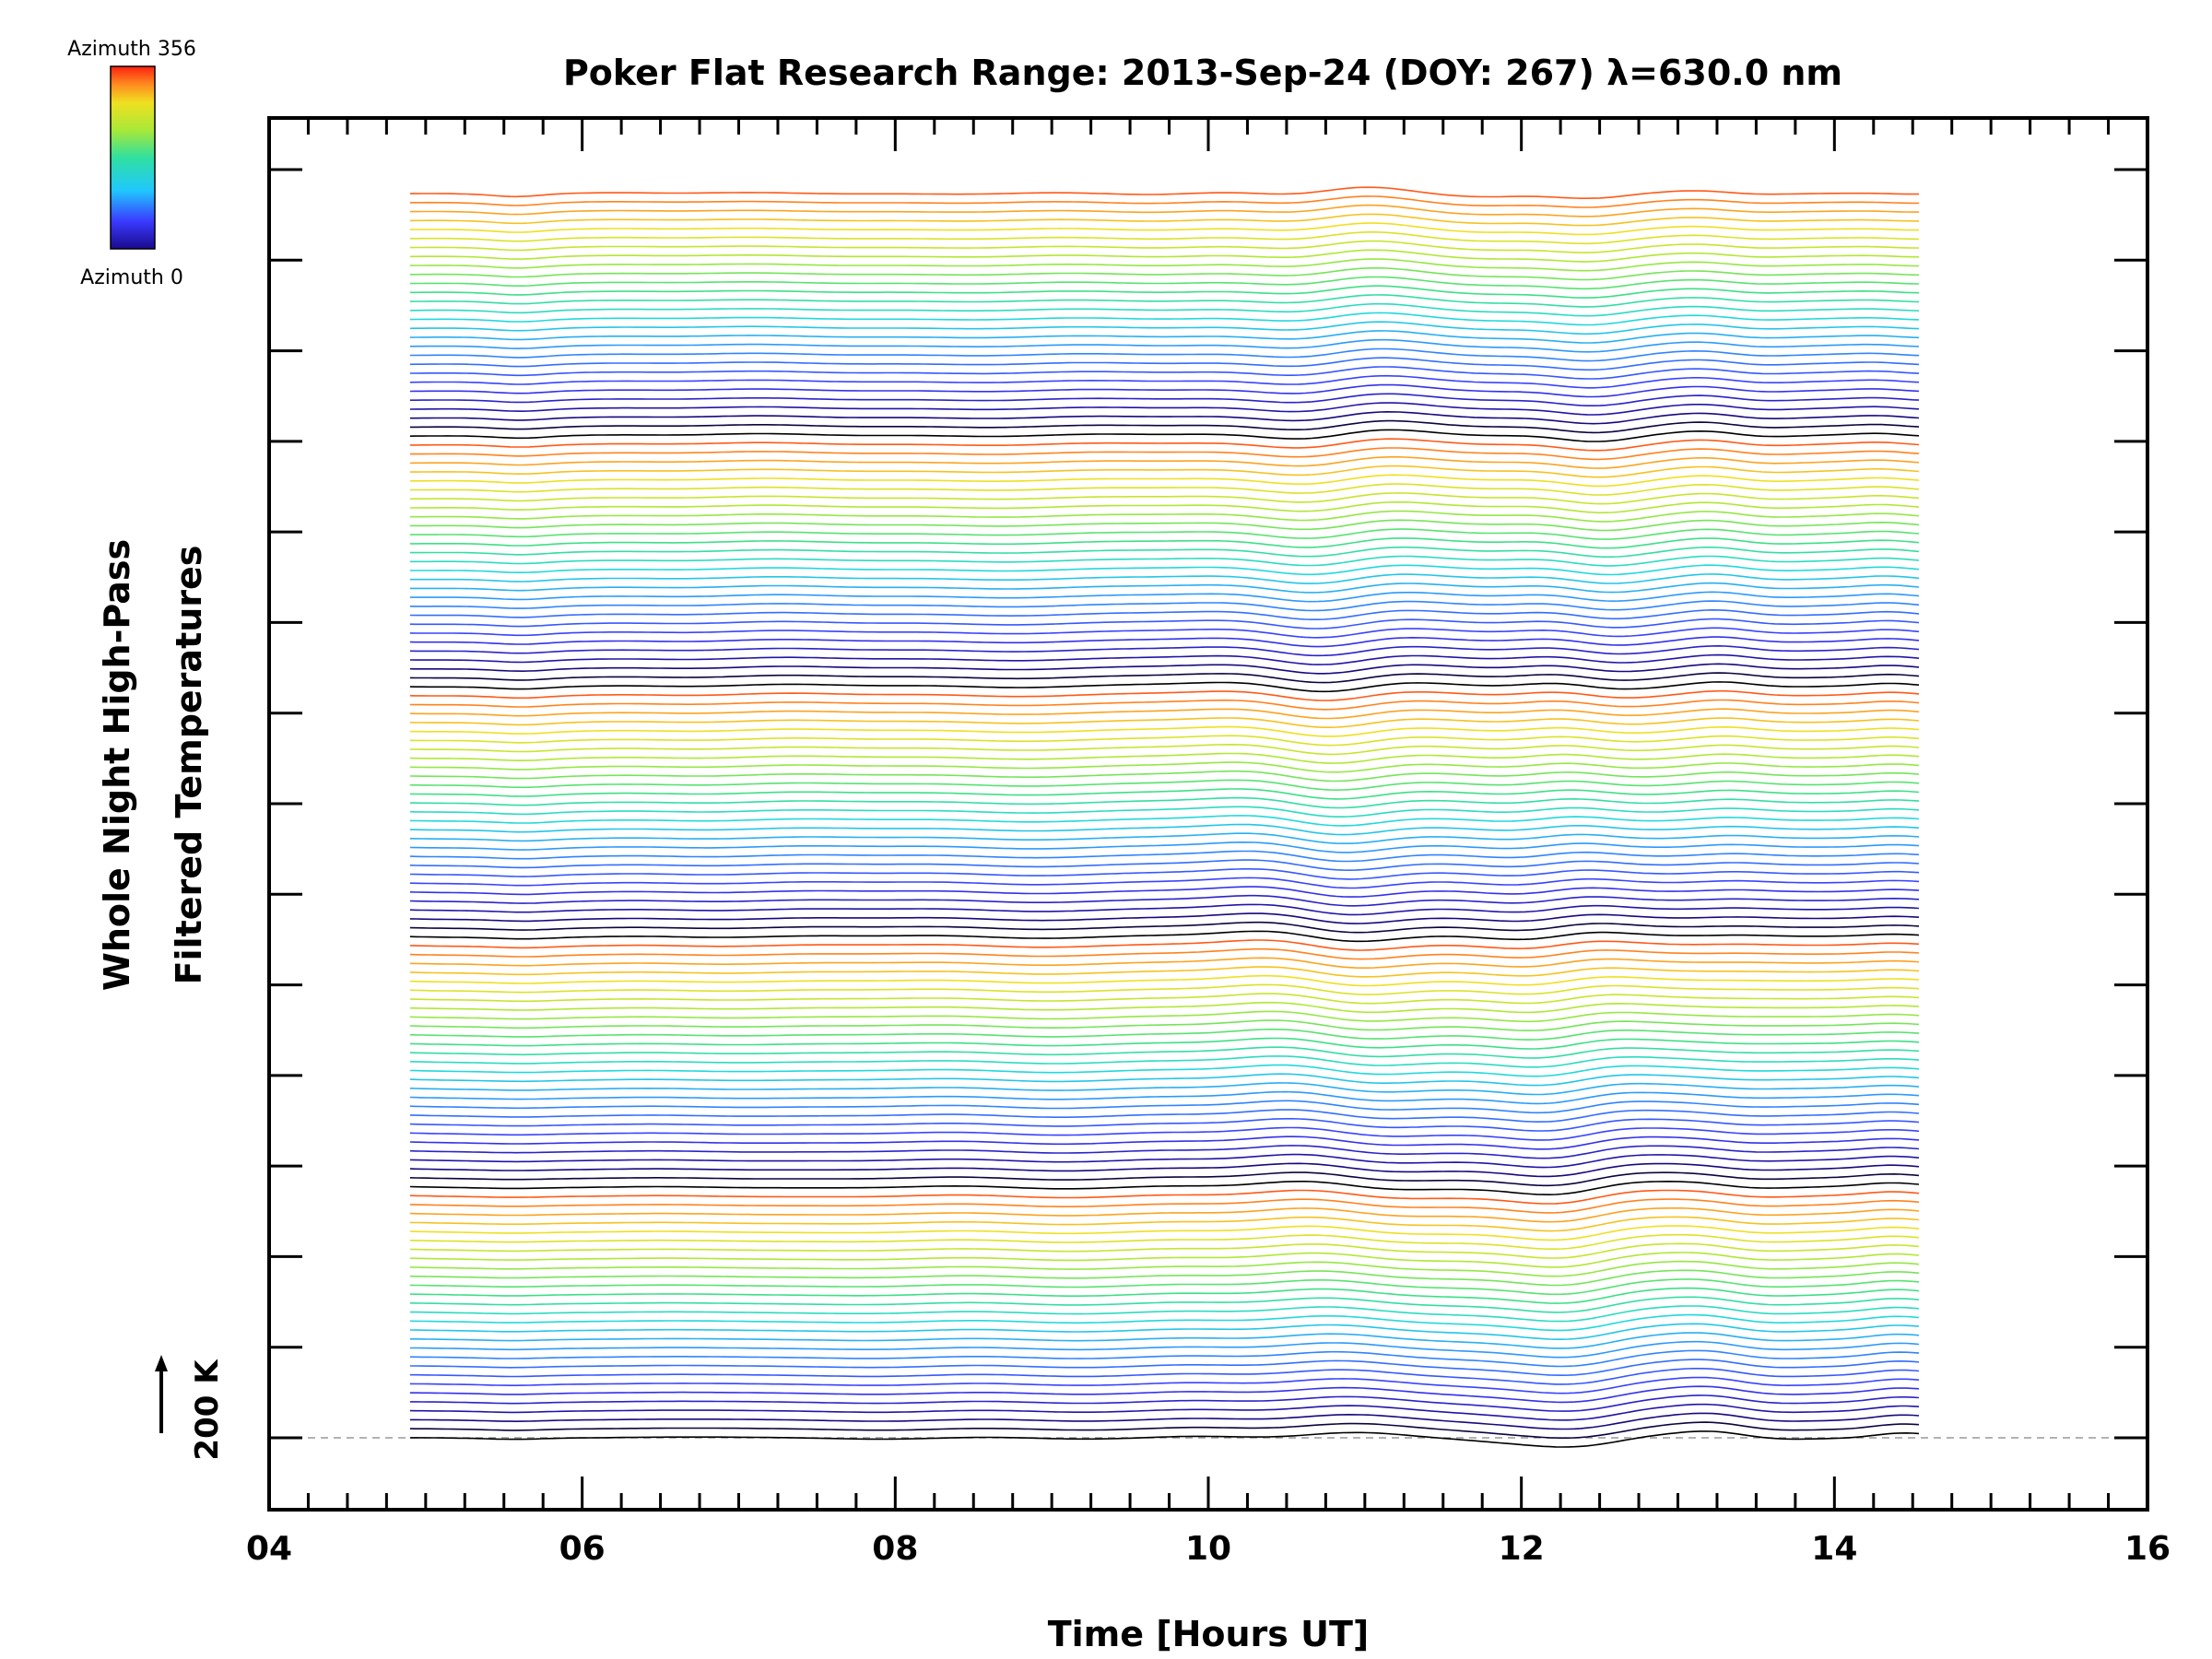 The height and width of the screenshot is (1659, 2212). Describe the element at coordinates (1208, 1549) in the screenshot. I see `x-tick-labels: 04 06 08 10 12 14 16` at that location.